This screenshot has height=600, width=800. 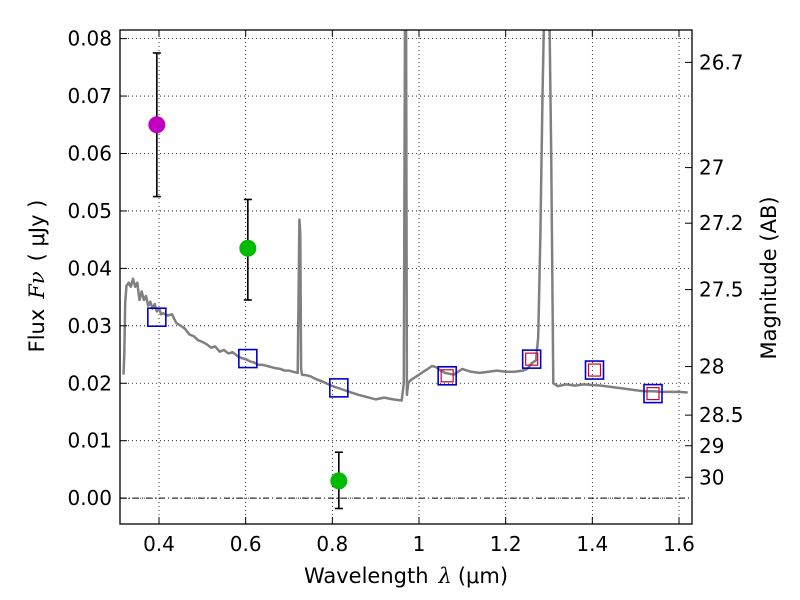 I want to click on x-tick-label: 1.2, so click(x=506, y=544).